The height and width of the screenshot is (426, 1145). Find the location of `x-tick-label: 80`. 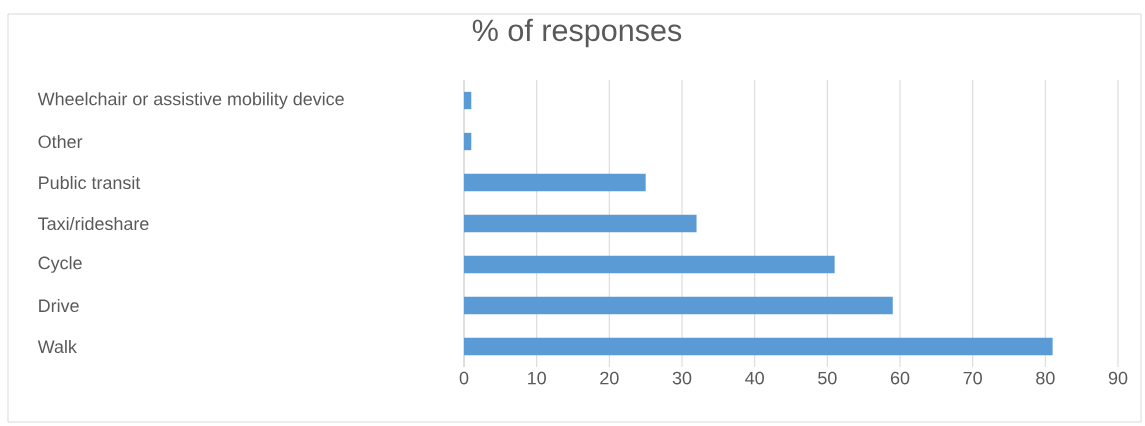

x-tick-label: 80 is located at coordinates (1045, 378).